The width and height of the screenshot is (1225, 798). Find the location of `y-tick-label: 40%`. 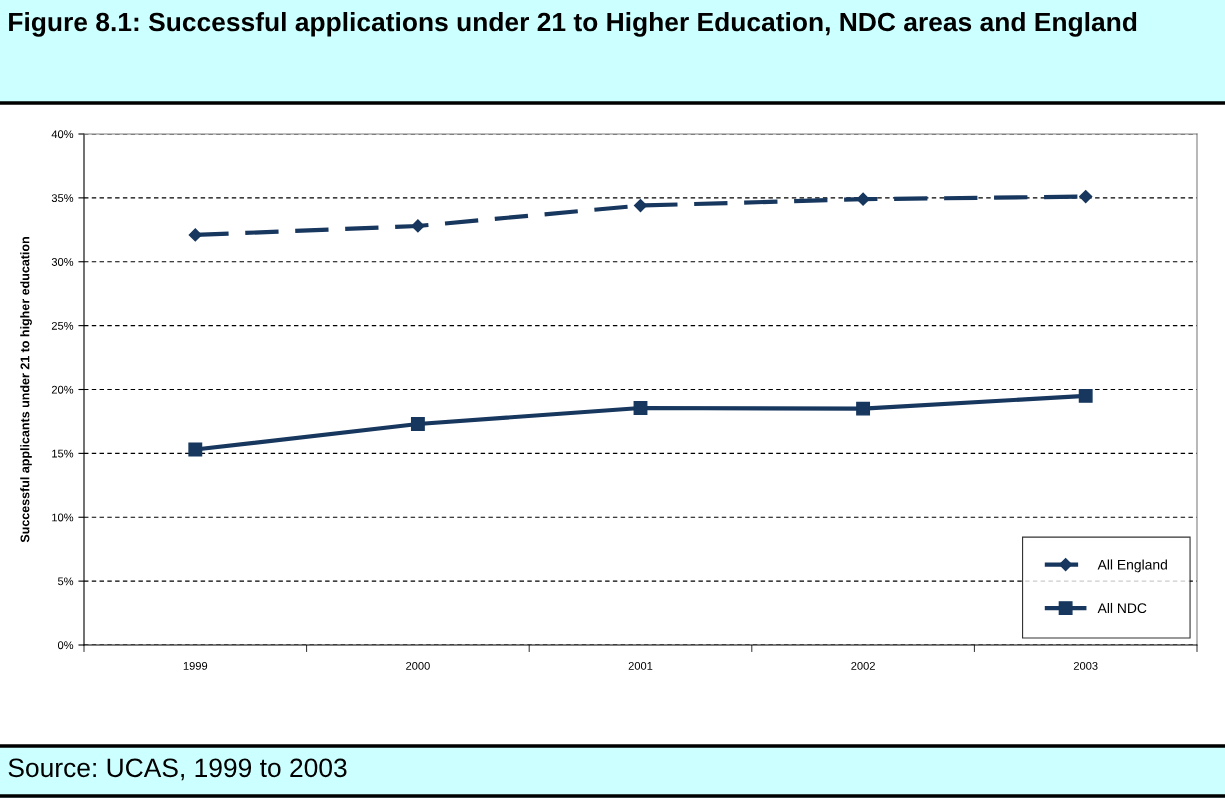

y-tick-label: 40% is located at coordinates (62, 134).